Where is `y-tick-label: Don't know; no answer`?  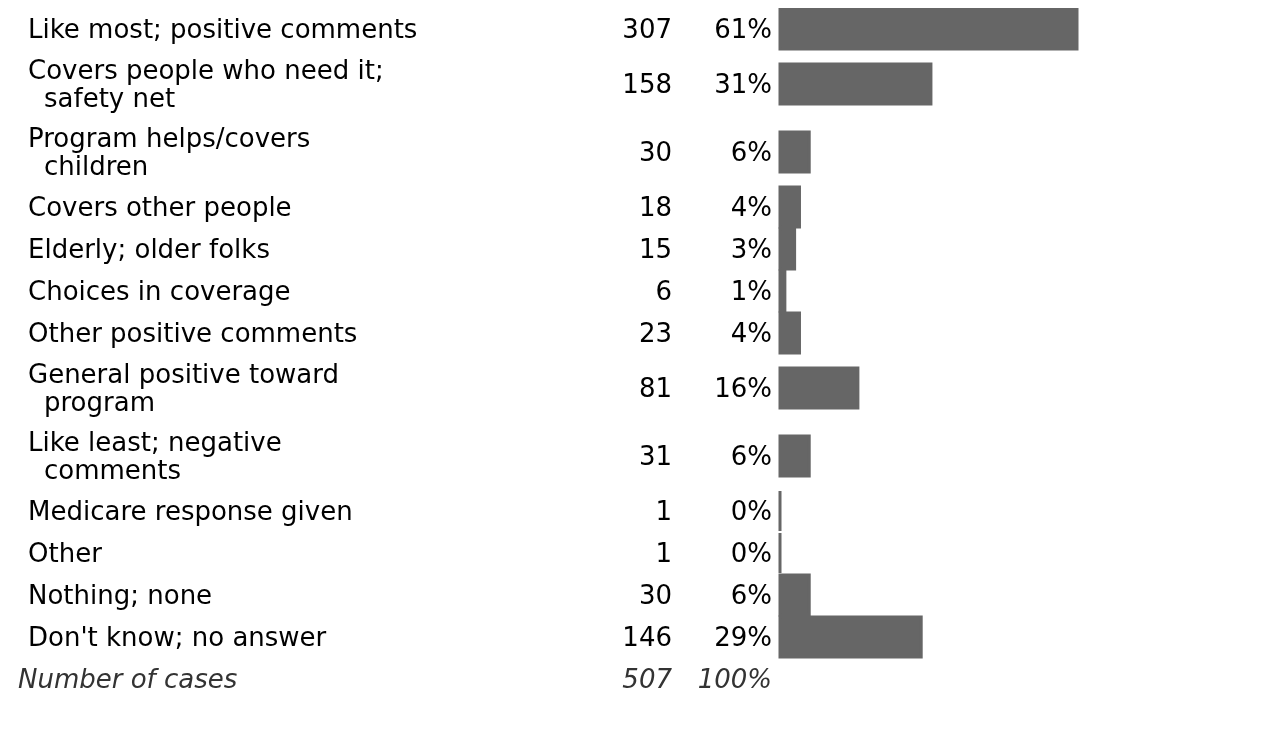
y-tick-label: Don't know; no answer is located at coordinates (177, 637).